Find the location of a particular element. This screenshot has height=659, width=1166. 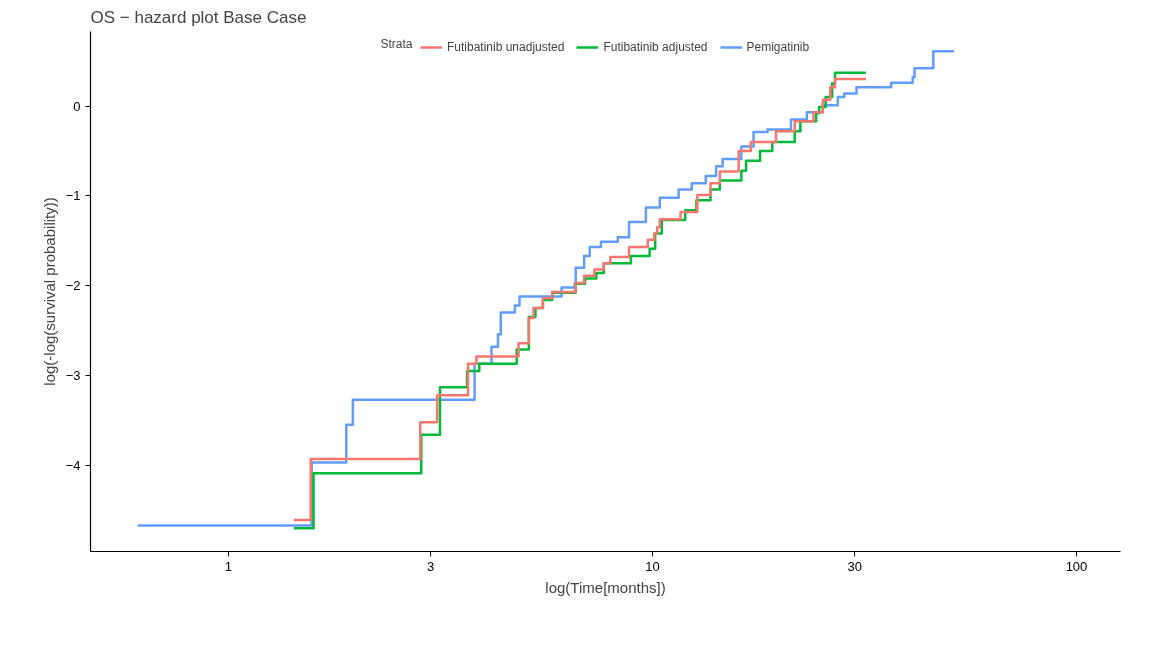

y-tick-label: −2 is located at coordinates (73, 286).